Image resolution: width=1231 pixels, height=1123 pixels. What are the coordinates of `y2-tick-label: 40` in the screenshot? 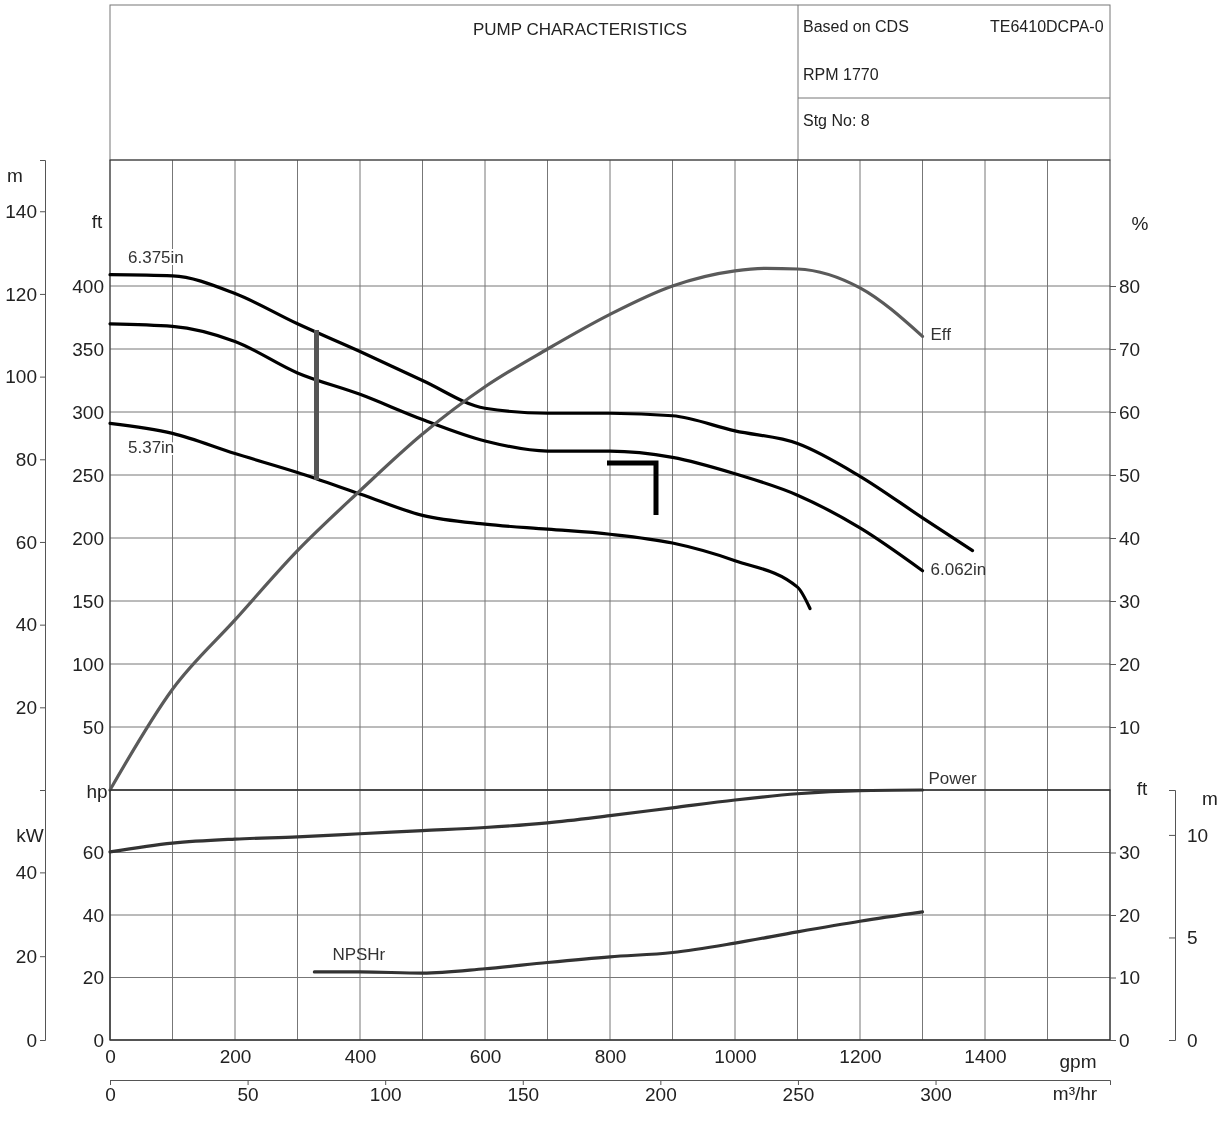 It's located at (26, 872).